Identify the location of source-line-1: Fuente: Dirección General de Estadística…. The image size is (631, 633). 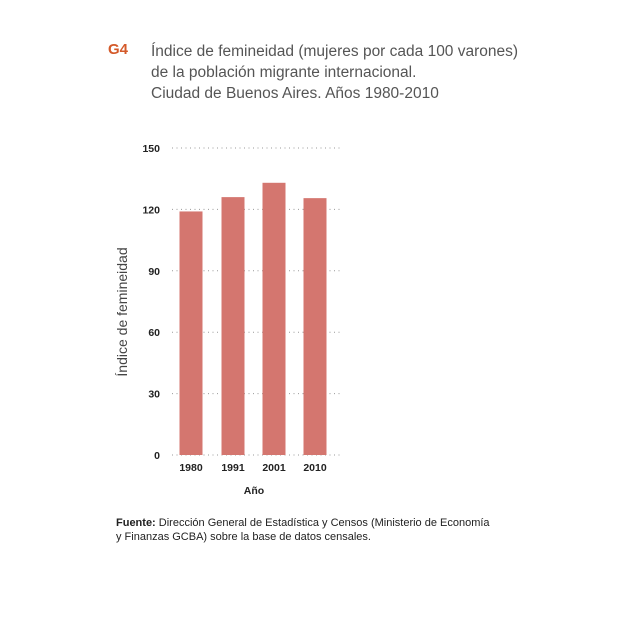
(303, 523).